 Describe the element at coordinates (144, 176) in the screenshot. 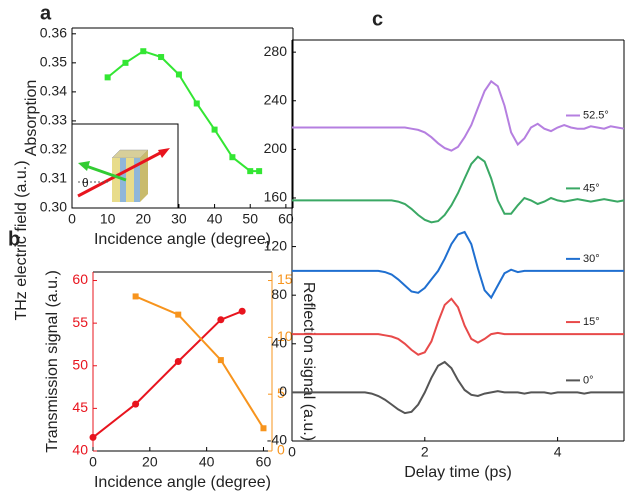

I see `cube-side` at that location.